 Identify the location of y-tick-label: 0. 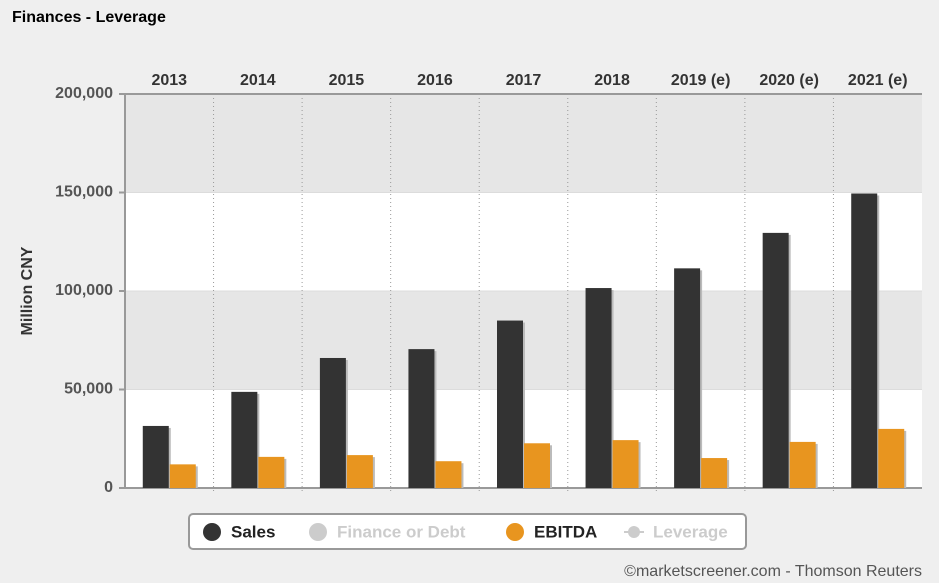
(108, 487).